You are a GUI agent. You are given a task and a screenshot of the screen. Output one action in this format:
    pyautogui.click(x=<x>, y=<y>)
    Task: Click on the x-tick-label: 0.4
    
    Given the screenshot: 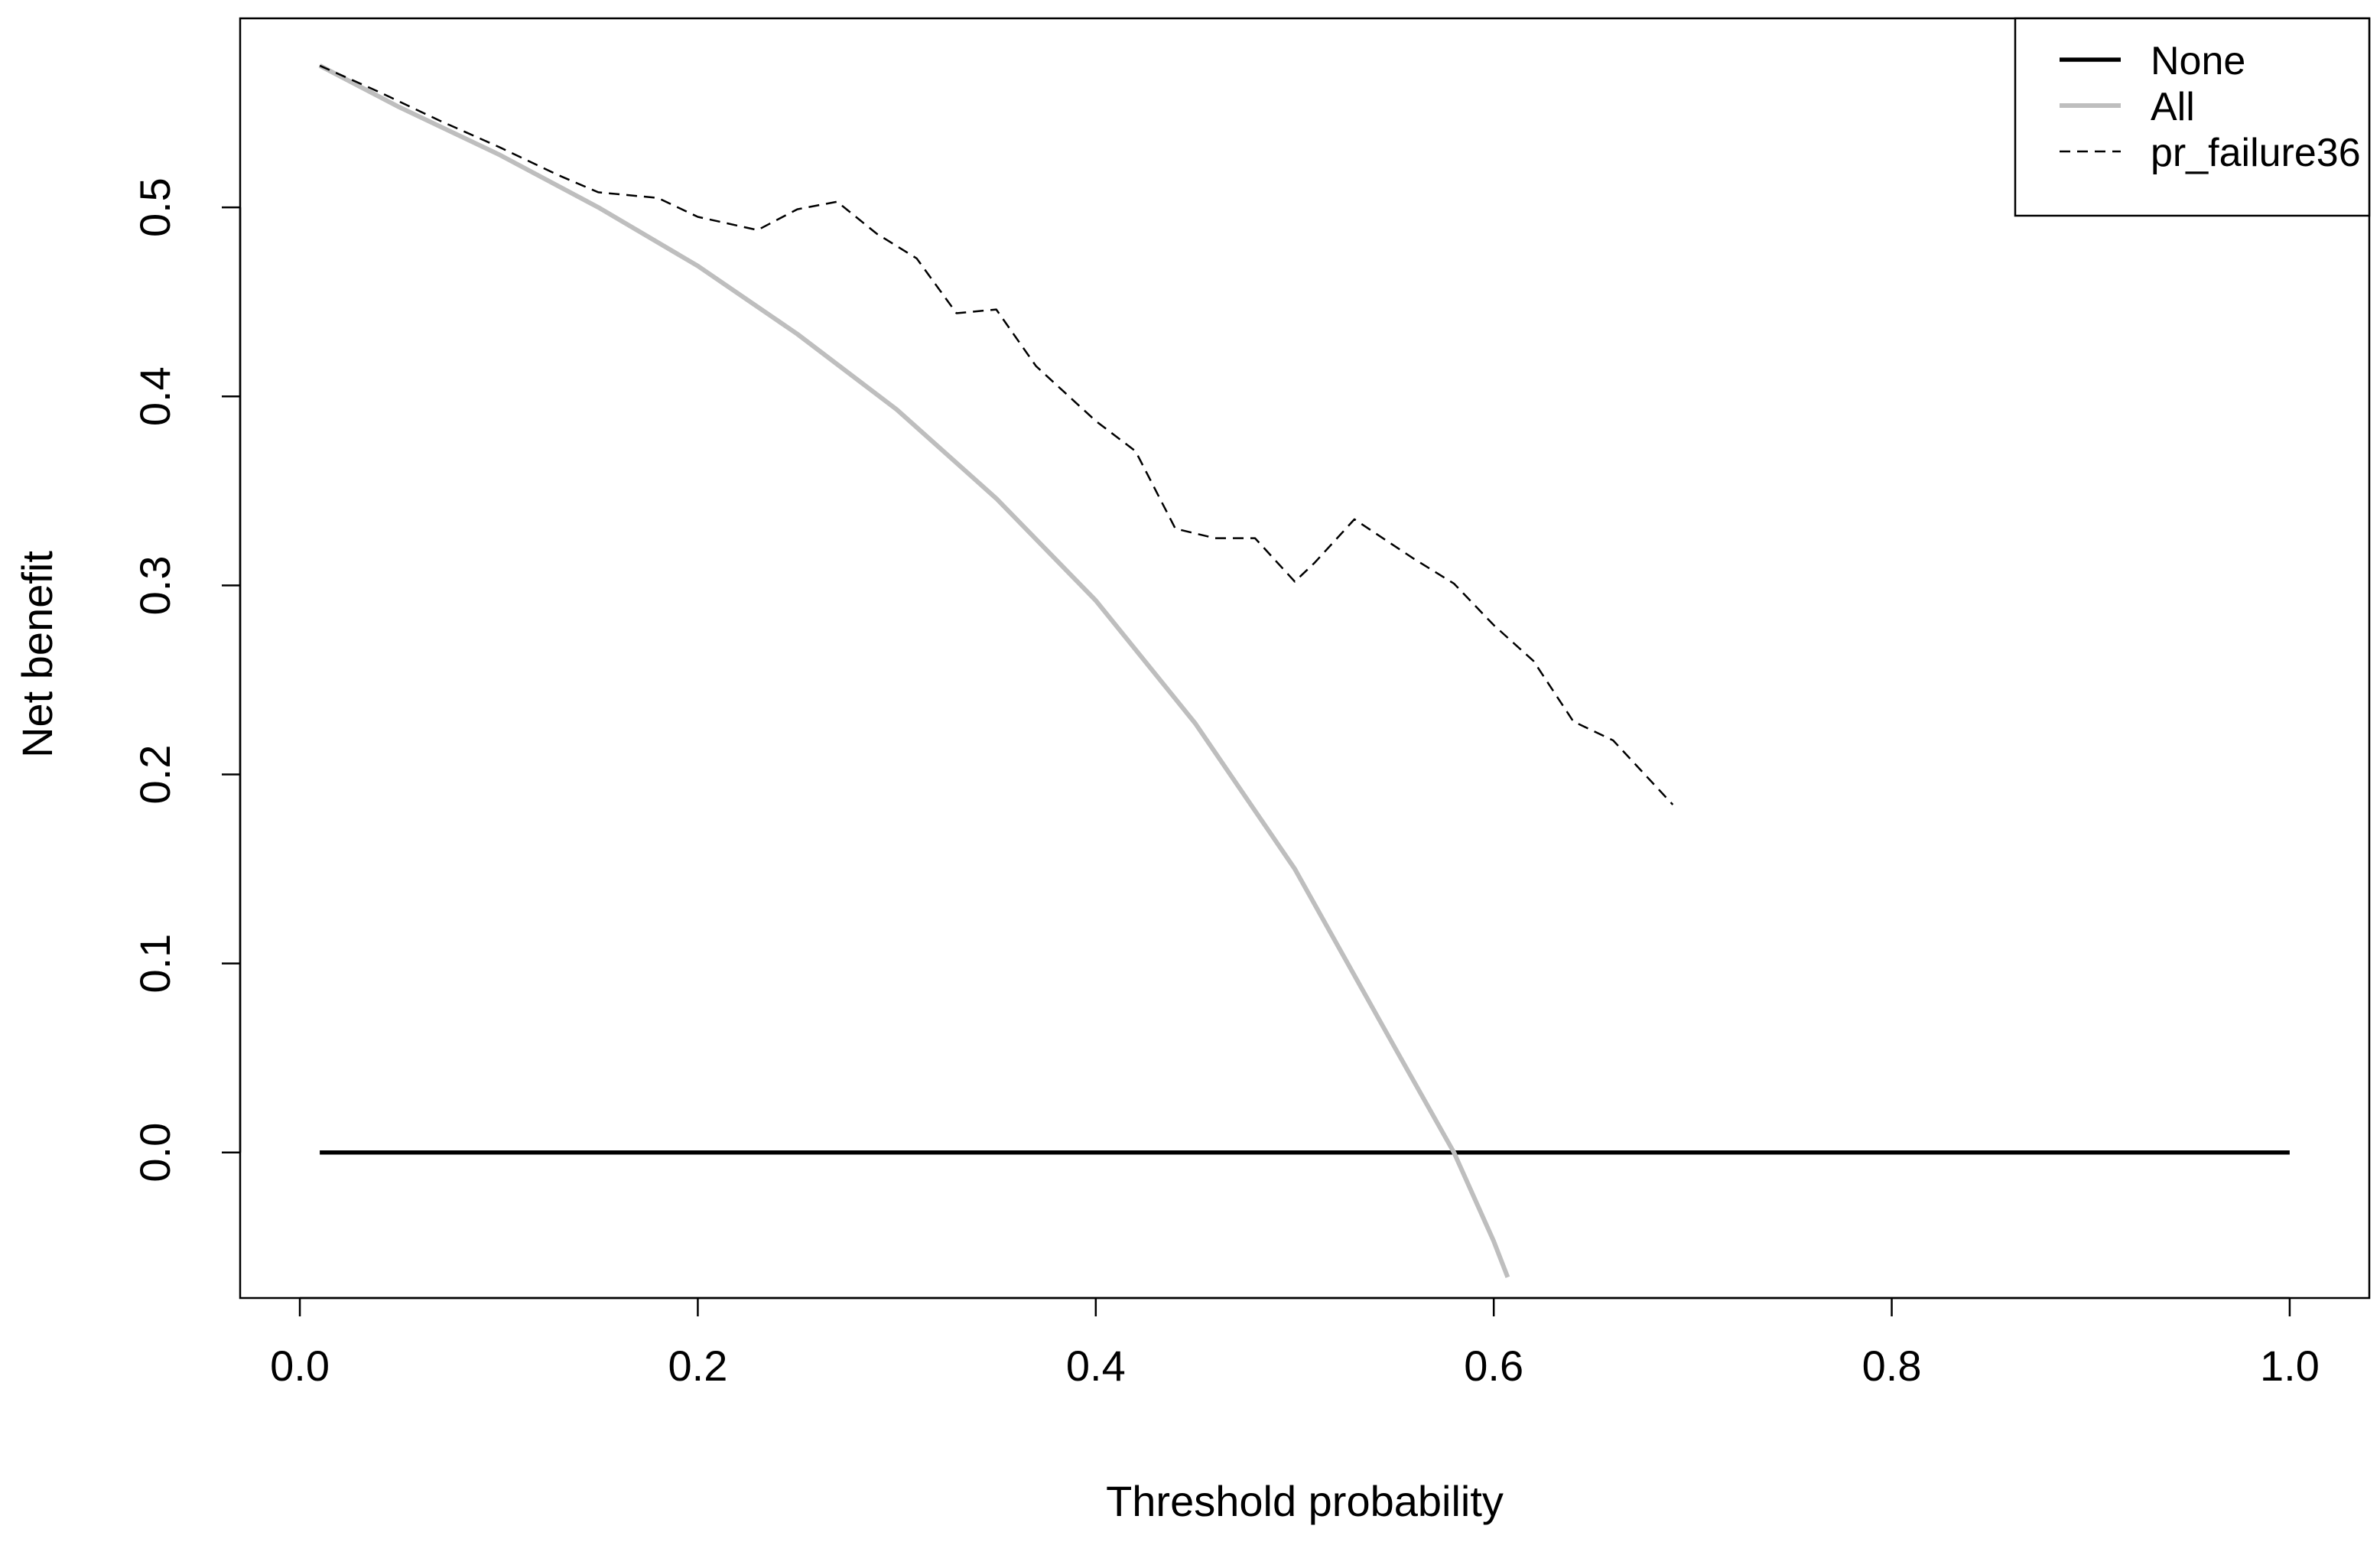 What is the action you would take?
    pyautogui.click(x=1096, y=1366)
    